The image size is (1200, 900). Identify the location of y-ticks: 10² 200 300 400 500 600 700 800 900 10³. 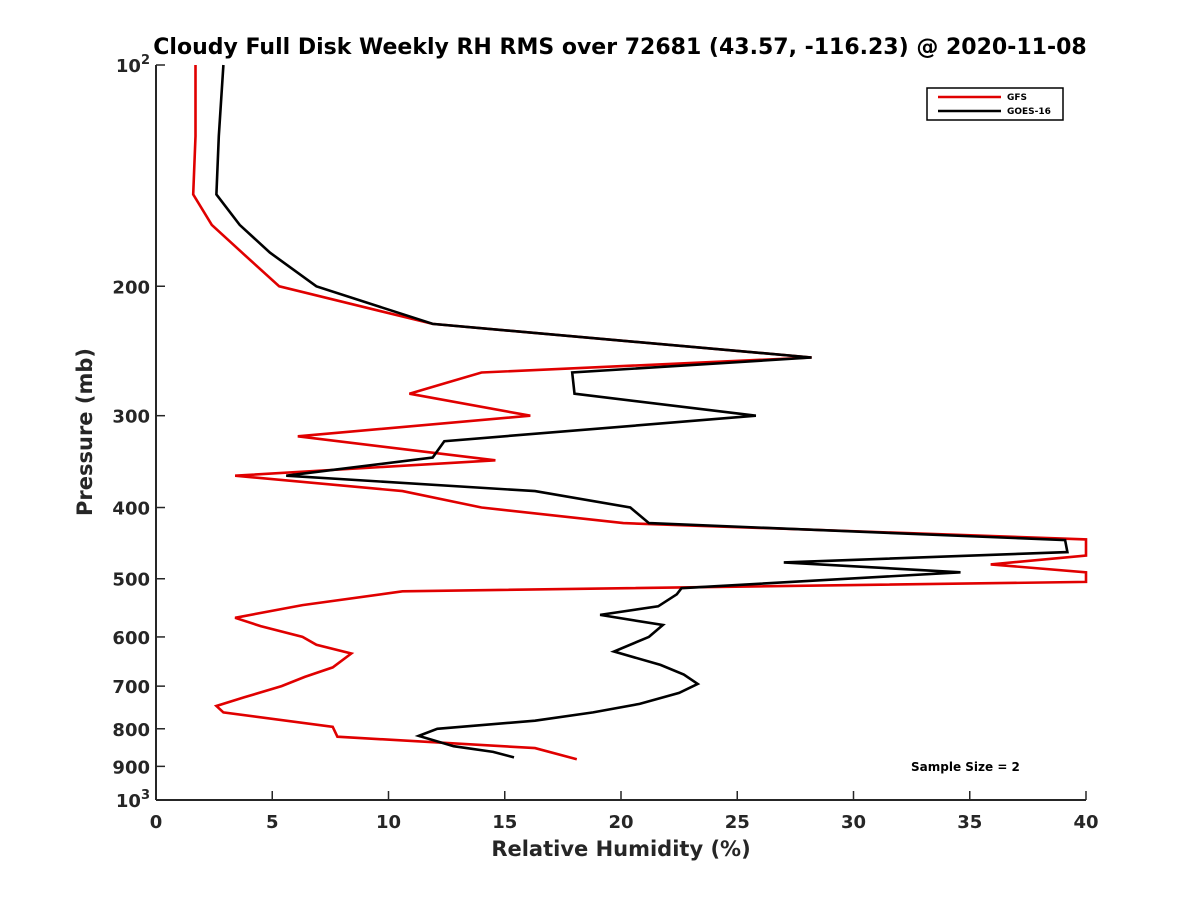
(138, 432).